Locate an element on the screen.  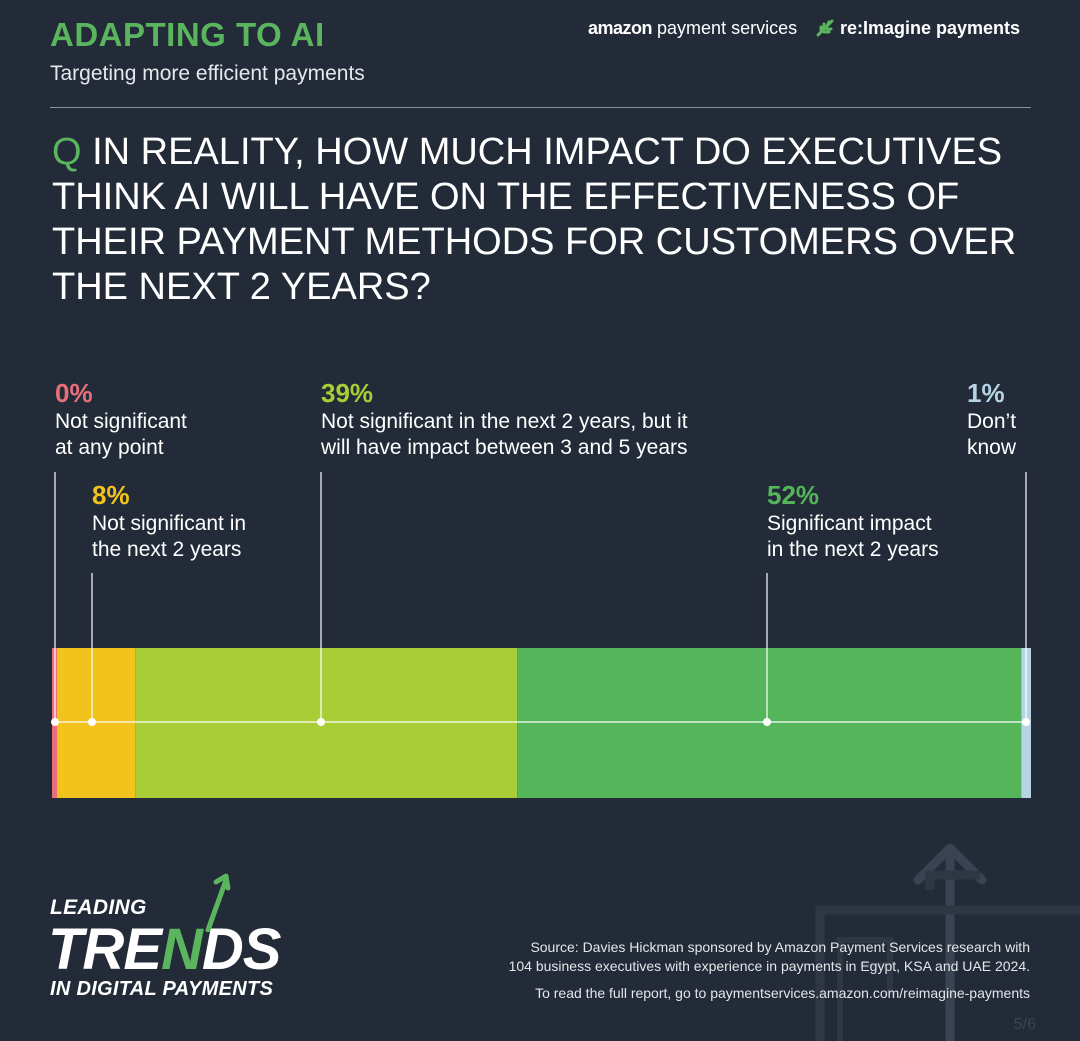
payment-services-text: payment services is located at coordinates (725, 28).